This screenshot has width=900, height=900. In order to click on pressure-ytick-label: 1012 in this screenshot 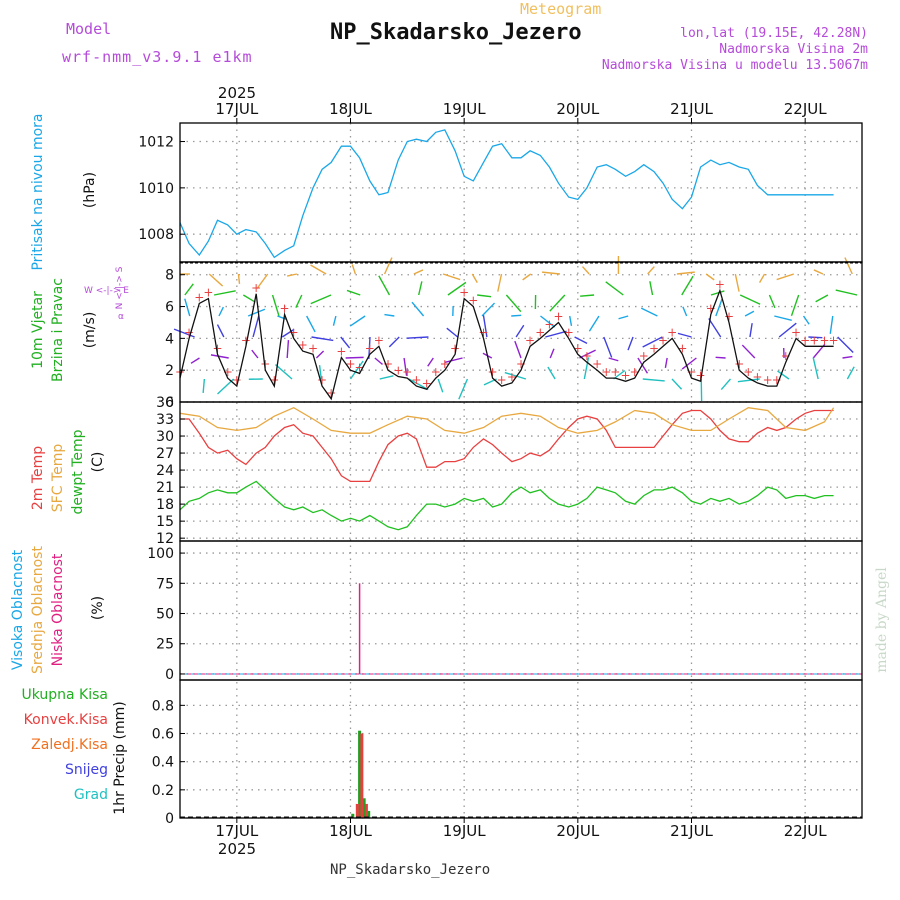, I will do `click(156, 143)`.